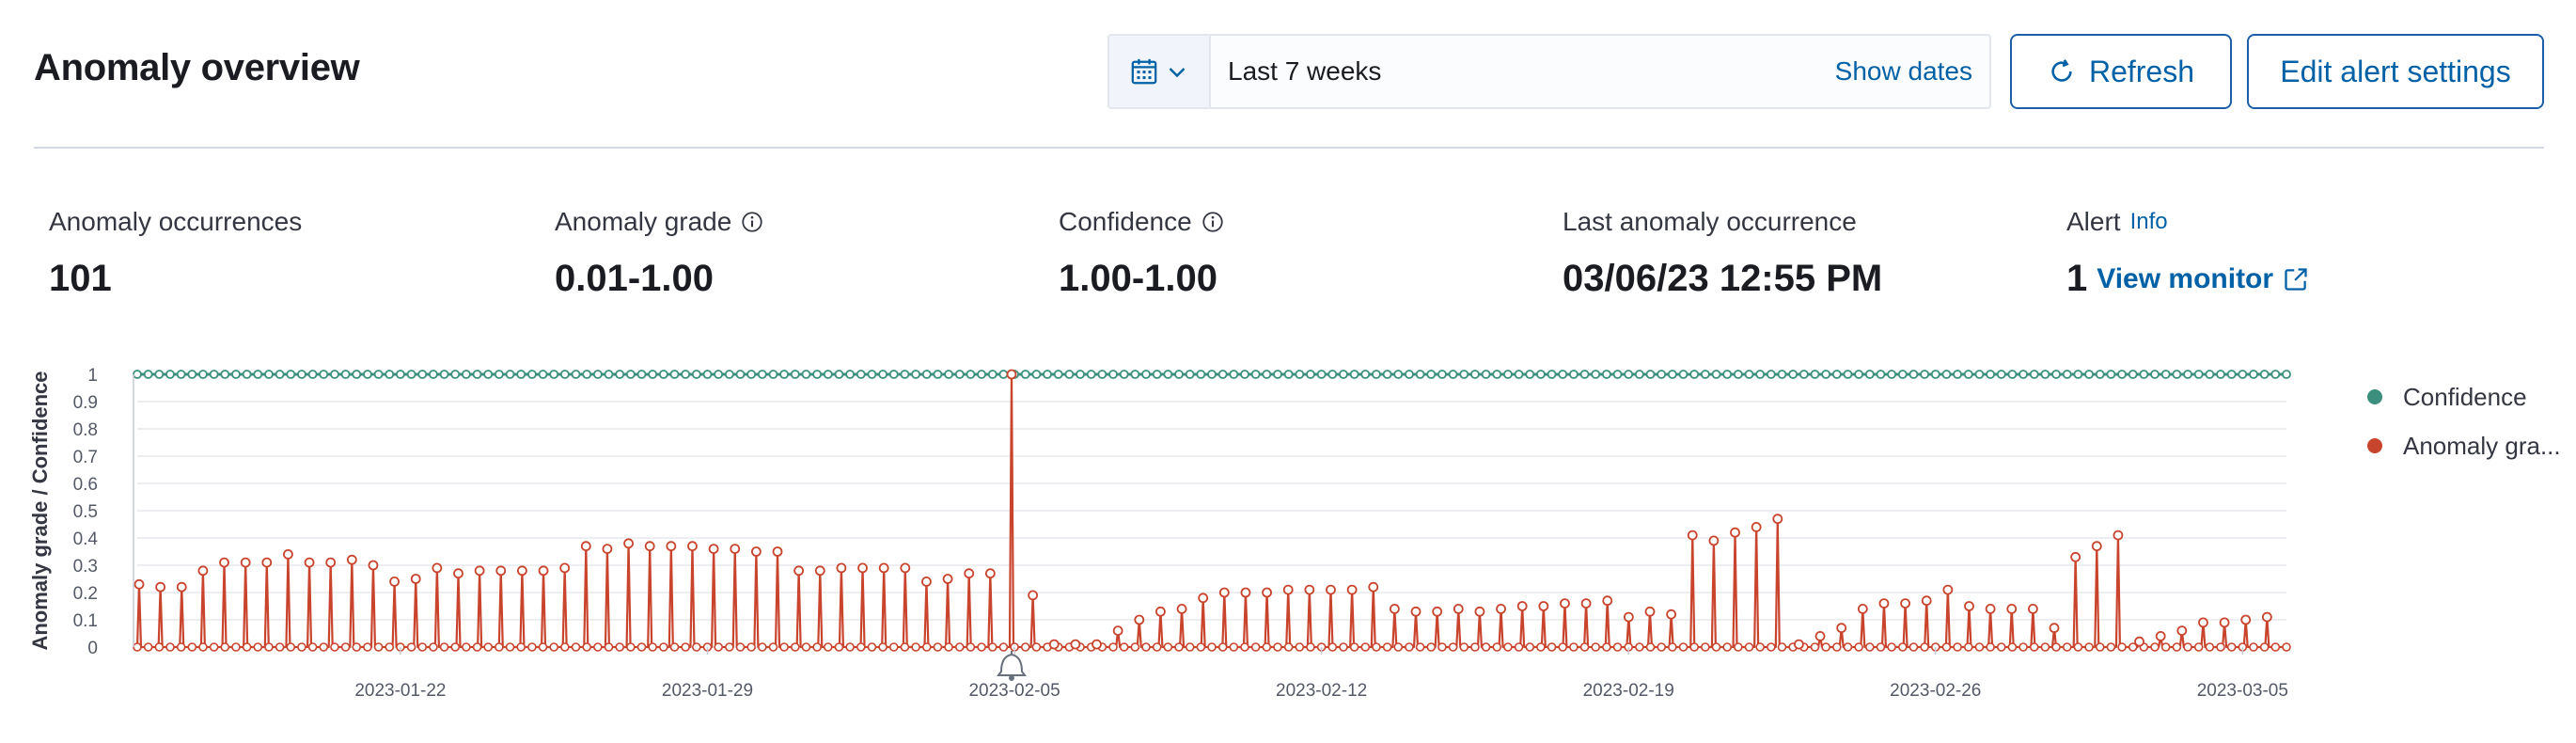 The height and width of the screenshot is (743, 2576). Describe the element at coordinates (707, 691) in the screenshot. I see `x-tick-label: 2023-01-29` at that location.